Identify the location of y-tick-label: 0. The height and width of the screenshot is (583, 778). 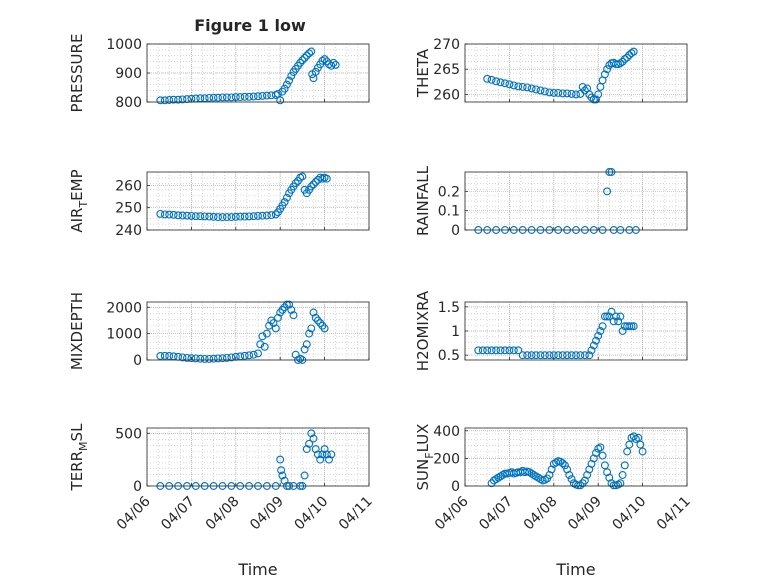
(137, 487).